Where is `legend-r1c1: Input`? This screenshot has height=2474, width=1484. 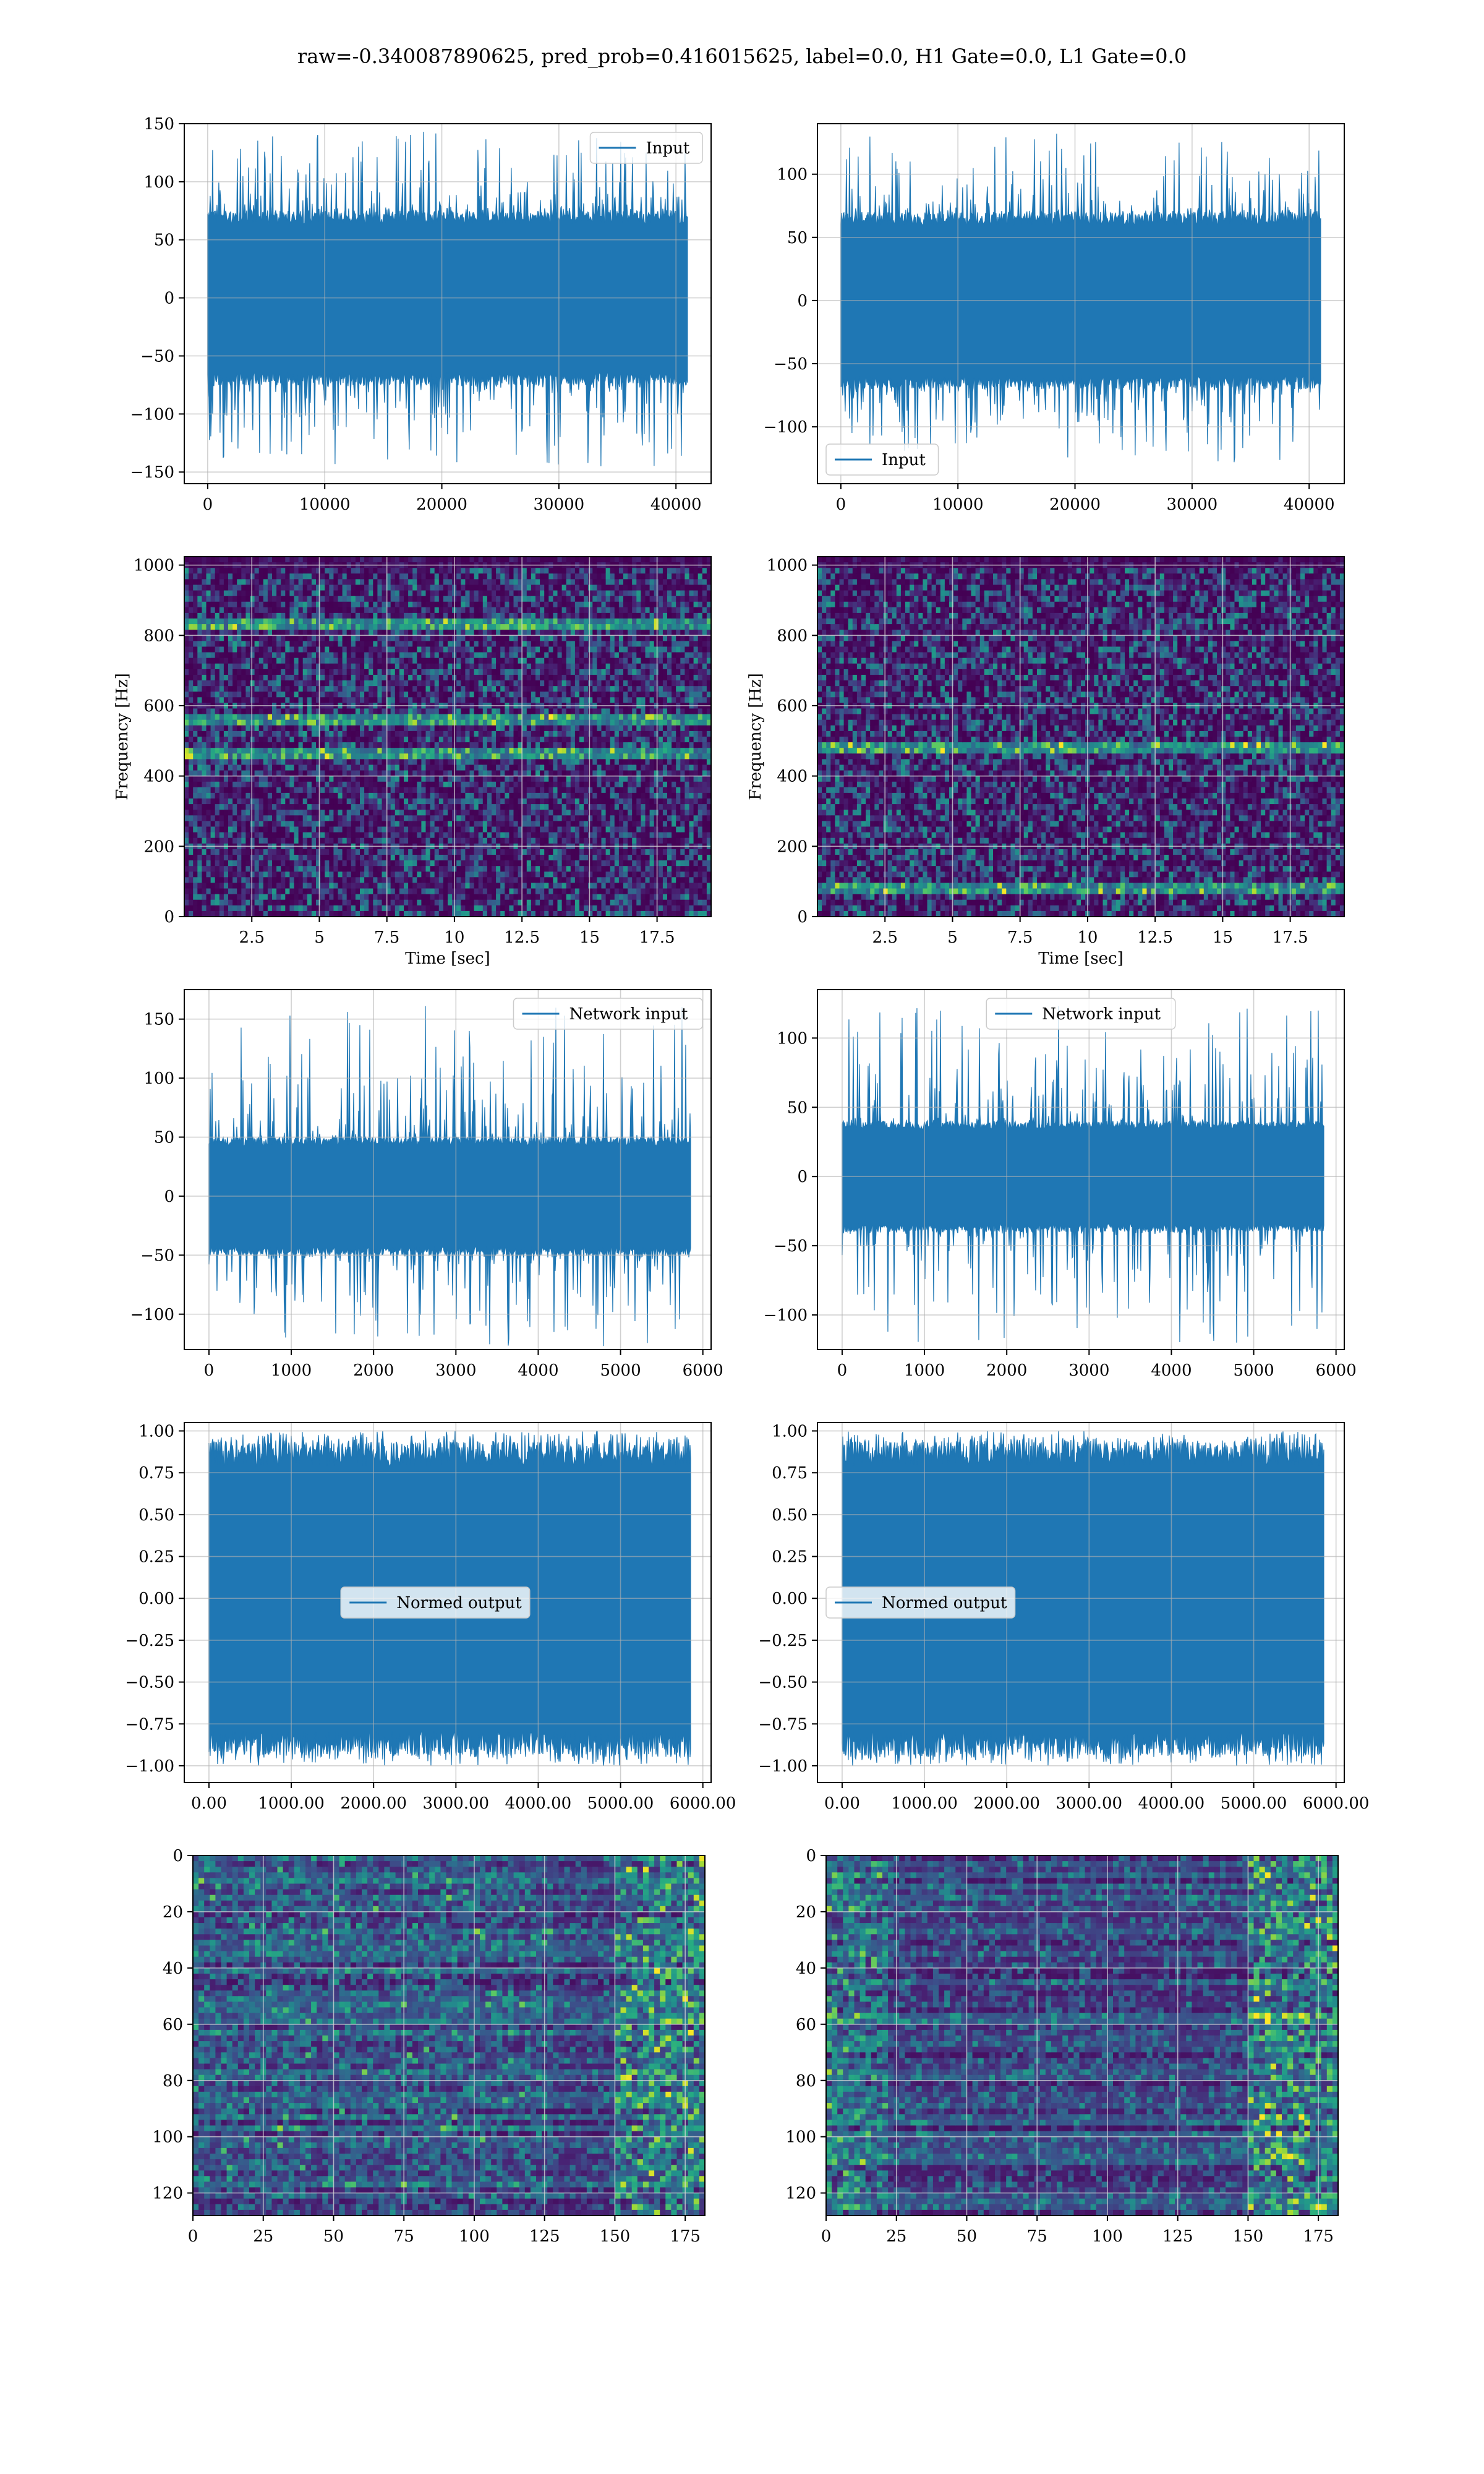 legend-r1c1: Input is located at coordinates (646, 148).